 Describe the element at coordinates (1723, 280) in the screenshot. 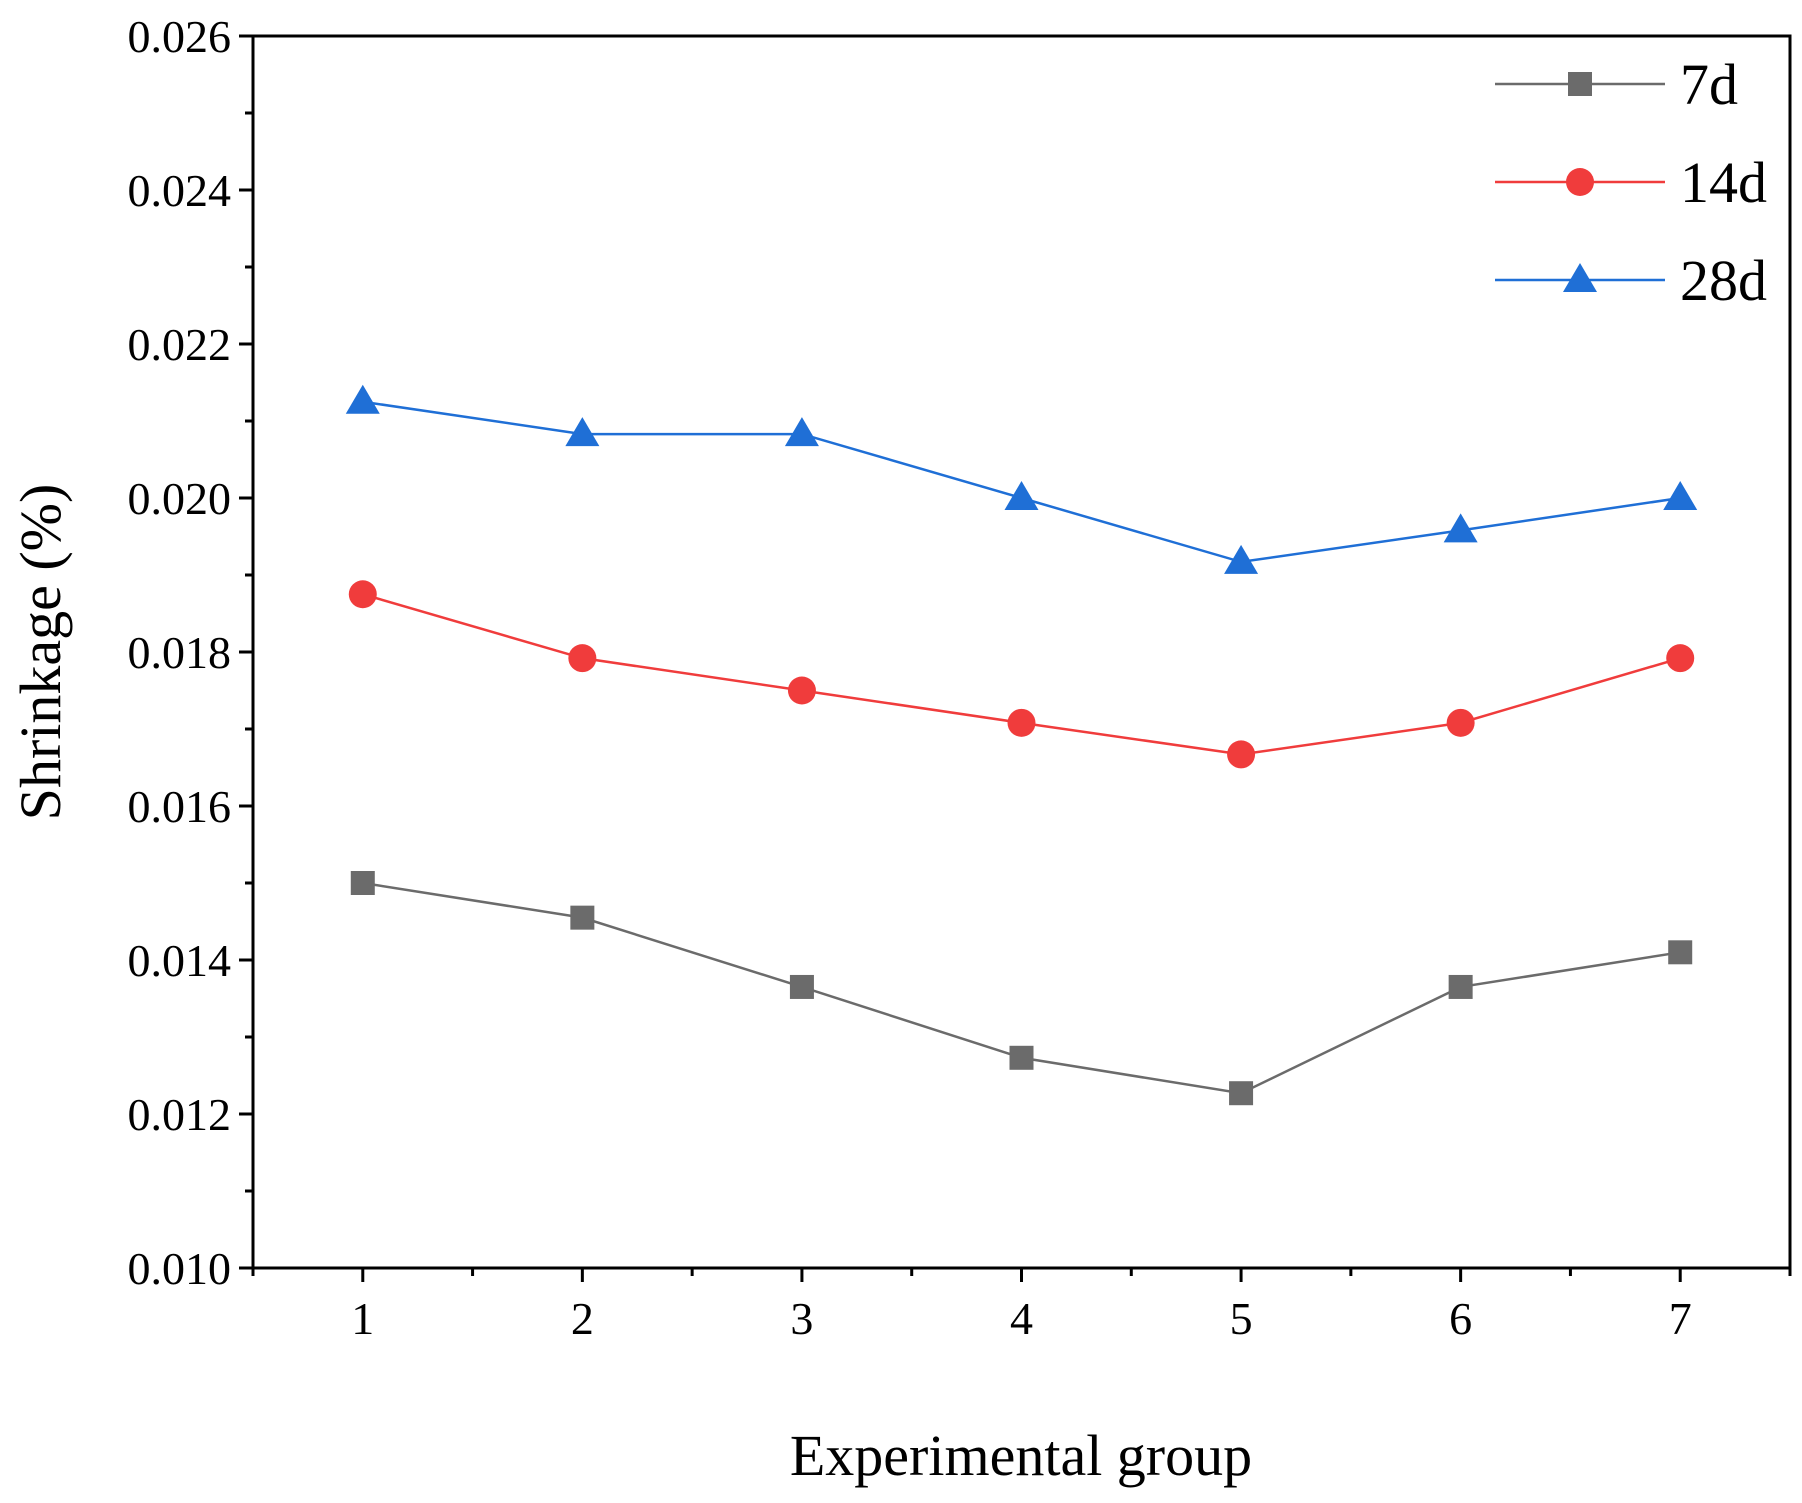

I see `legend-label-28d: 28d` at that location.